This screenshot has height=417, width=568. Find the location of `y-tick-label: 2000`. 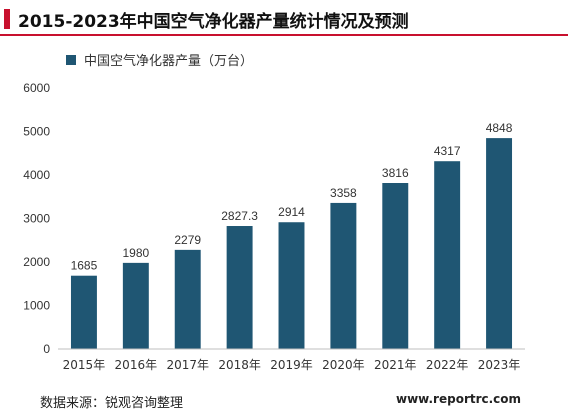

y-tick-label: 2000 is located at coordinates (36, 262).